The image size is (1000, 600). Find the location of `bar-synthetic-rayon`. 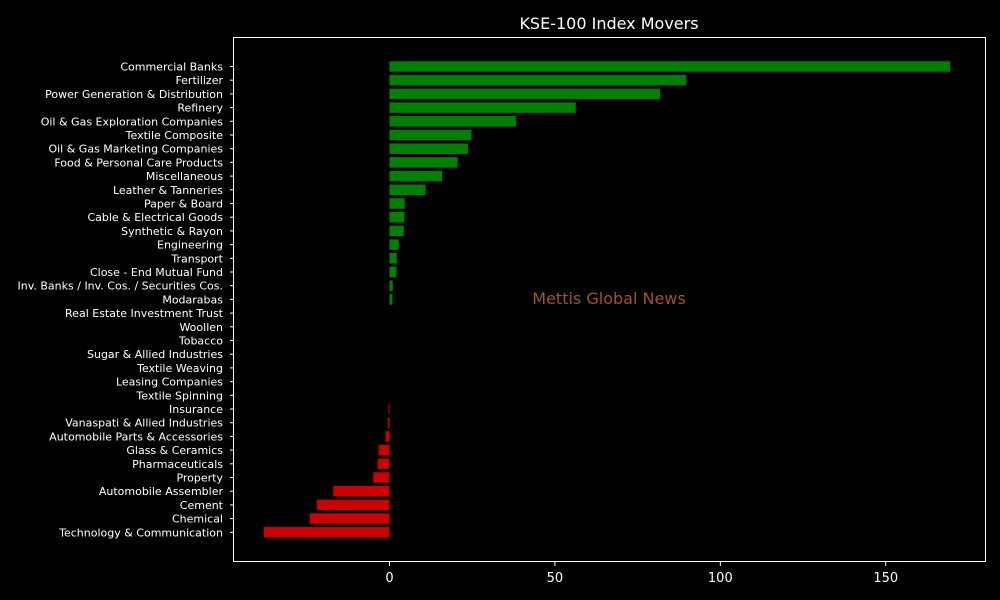

bar-synthetic-rayon is located at coordinates (396, 231).